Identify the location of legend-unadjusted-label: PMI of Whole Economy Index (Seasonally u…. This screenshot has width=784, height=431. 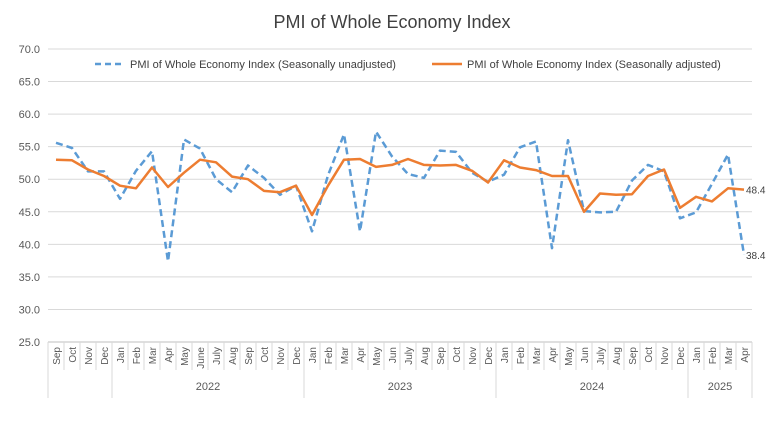
(263, 65).